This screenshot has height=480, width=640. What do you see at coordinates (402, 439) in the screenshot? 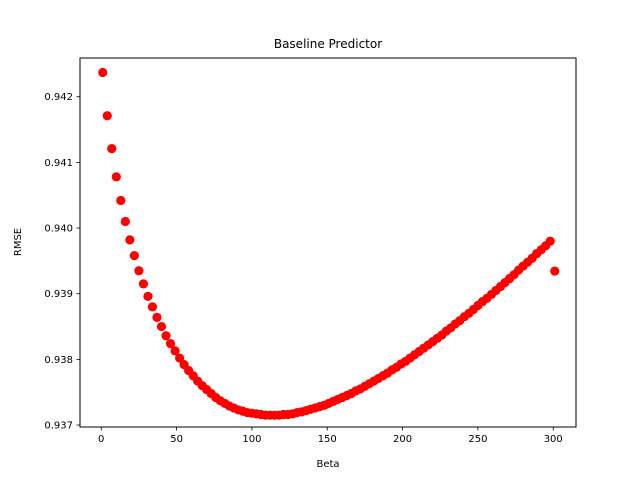
I see `x-tick-label: 200` at bounding box center [402, 439].